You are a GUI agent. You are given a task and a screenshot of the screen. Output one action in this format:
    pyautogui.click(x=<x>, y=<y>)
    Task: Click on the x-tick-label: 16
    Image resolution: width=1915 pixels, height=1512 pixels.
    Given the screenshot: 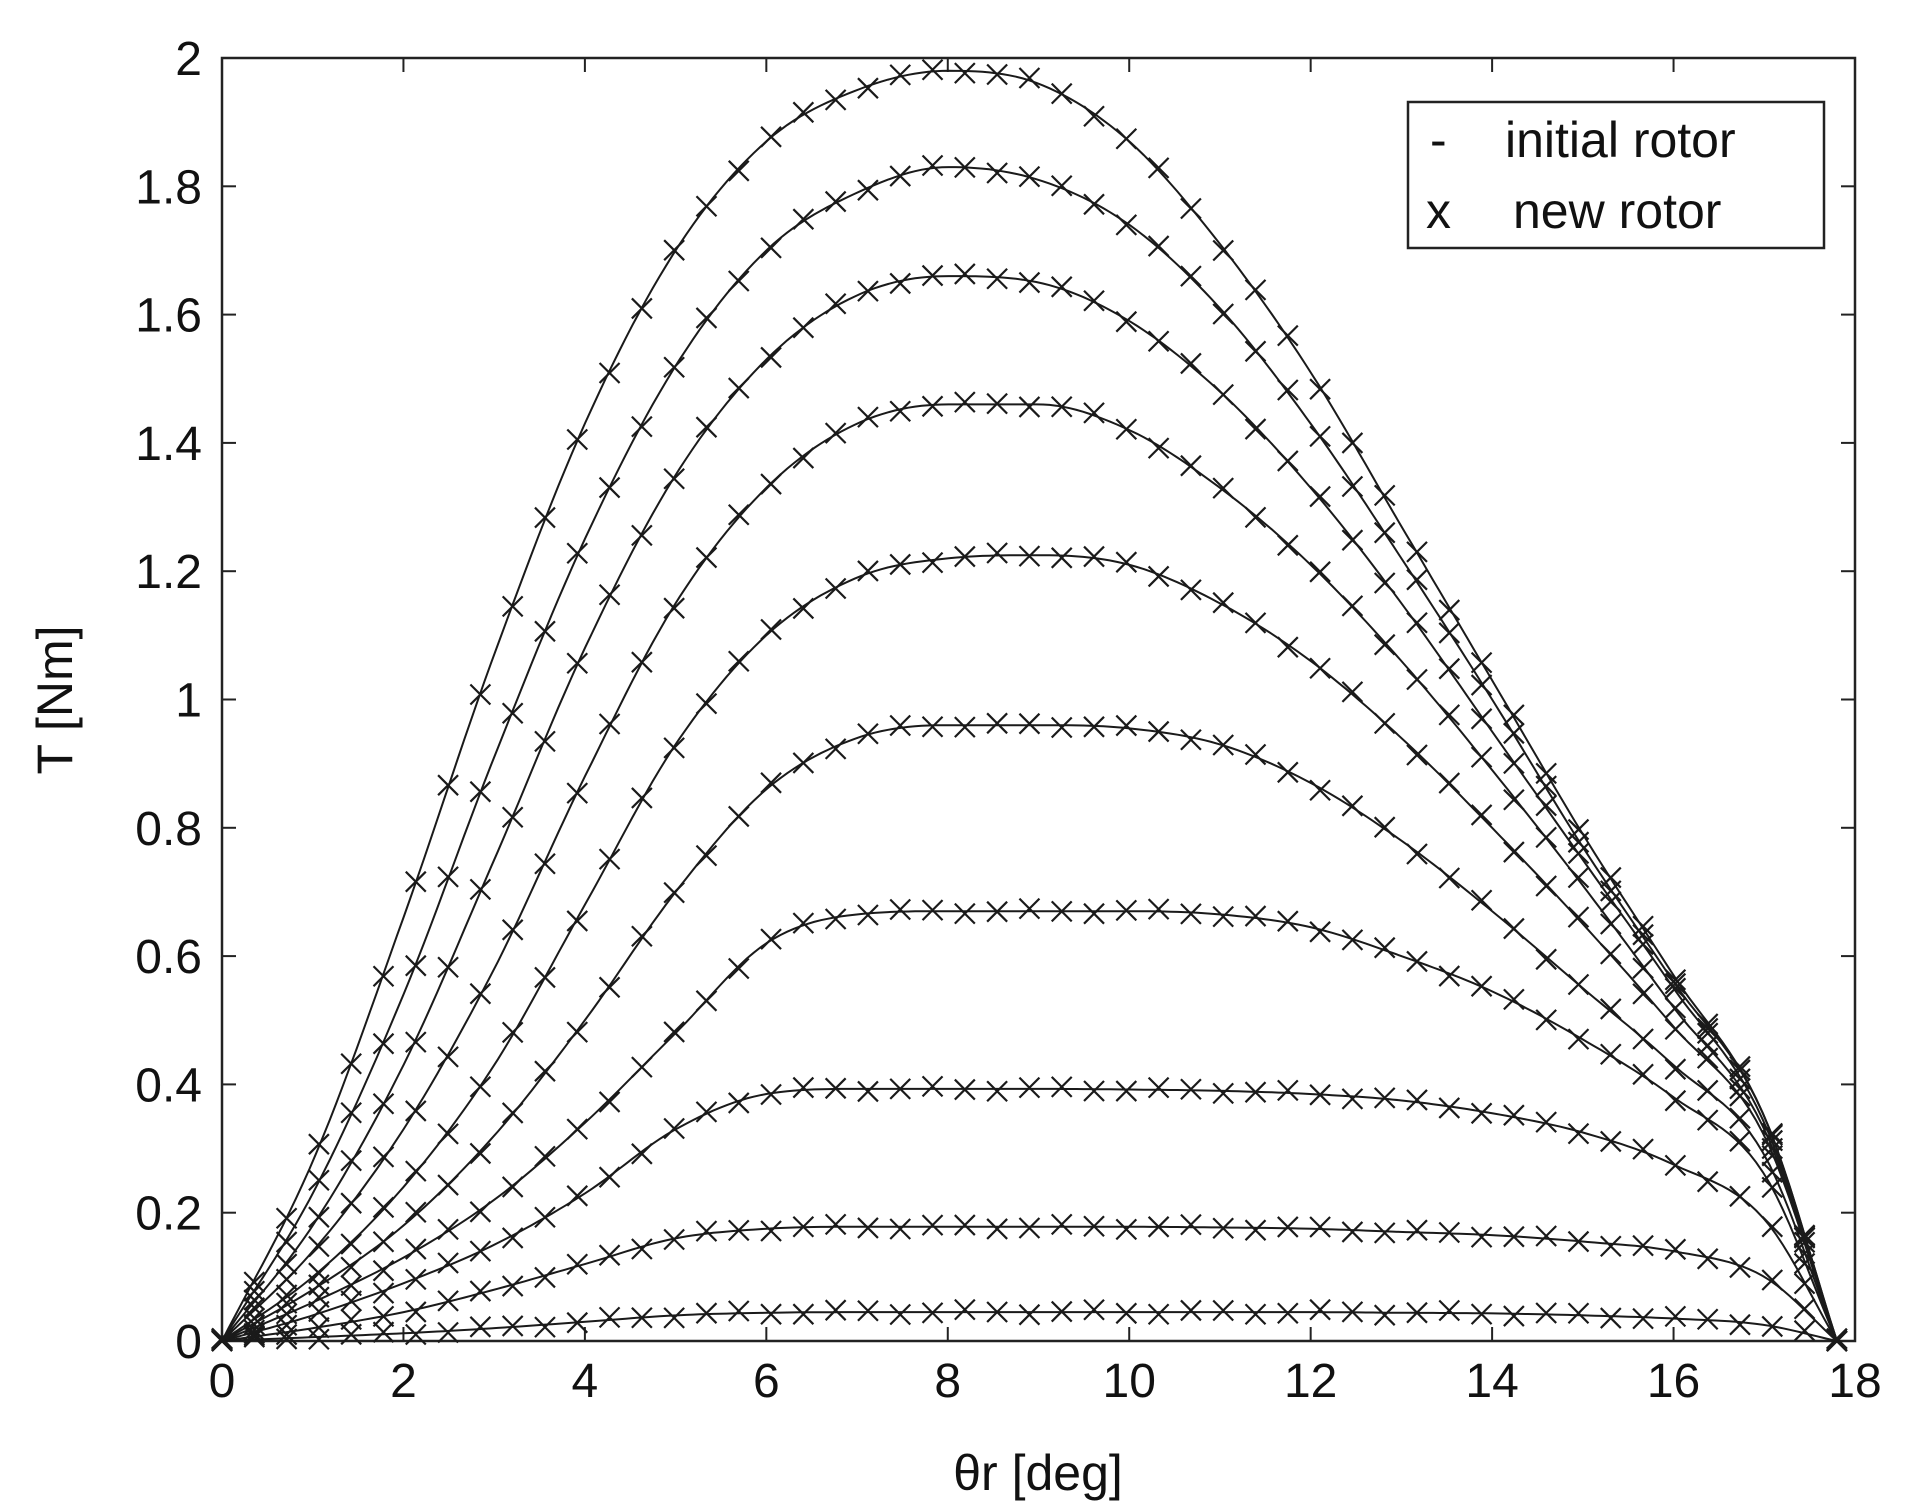 What is the action you would take?
    pyautogui.click(x=1673, y=1381)
    